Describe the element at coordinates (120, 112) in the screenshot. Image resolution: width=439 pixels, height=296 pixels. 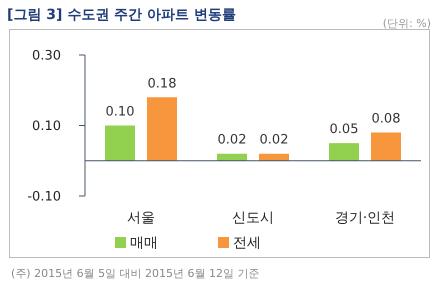
I see `data-label: 0.10` at that location.